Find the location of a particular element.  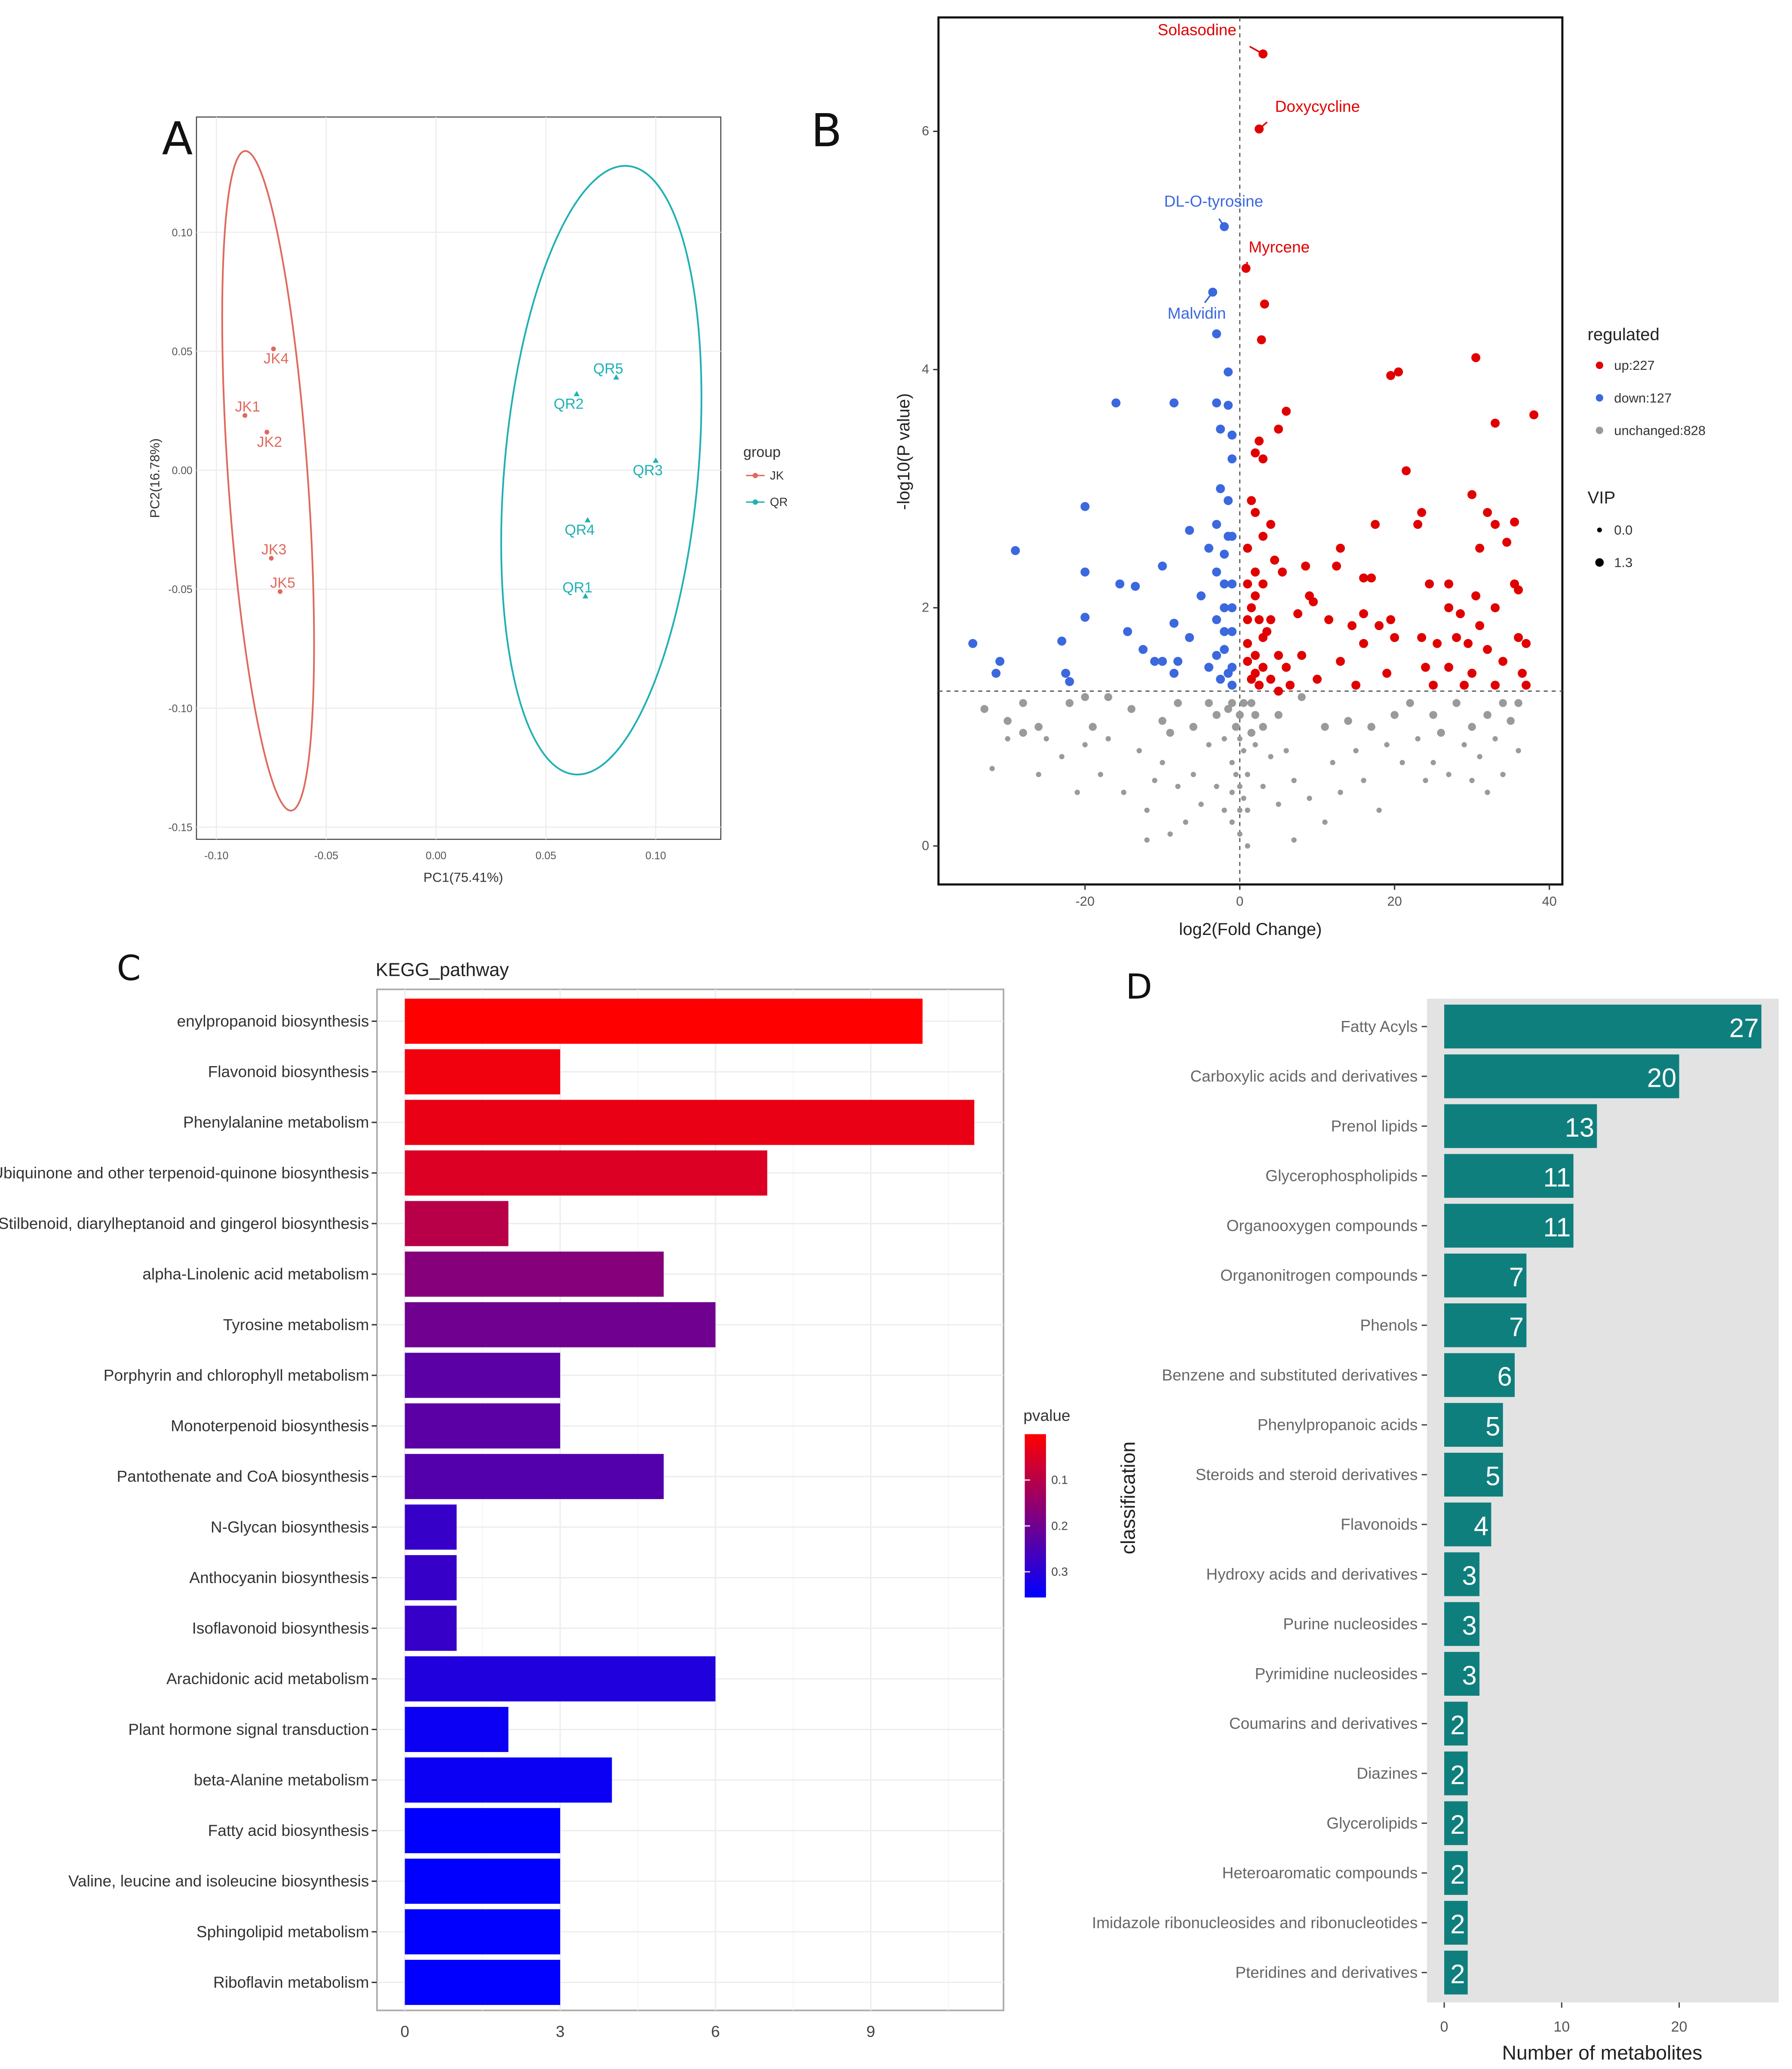

classification-label: Diazines is located at coordinates (1387, 1773).